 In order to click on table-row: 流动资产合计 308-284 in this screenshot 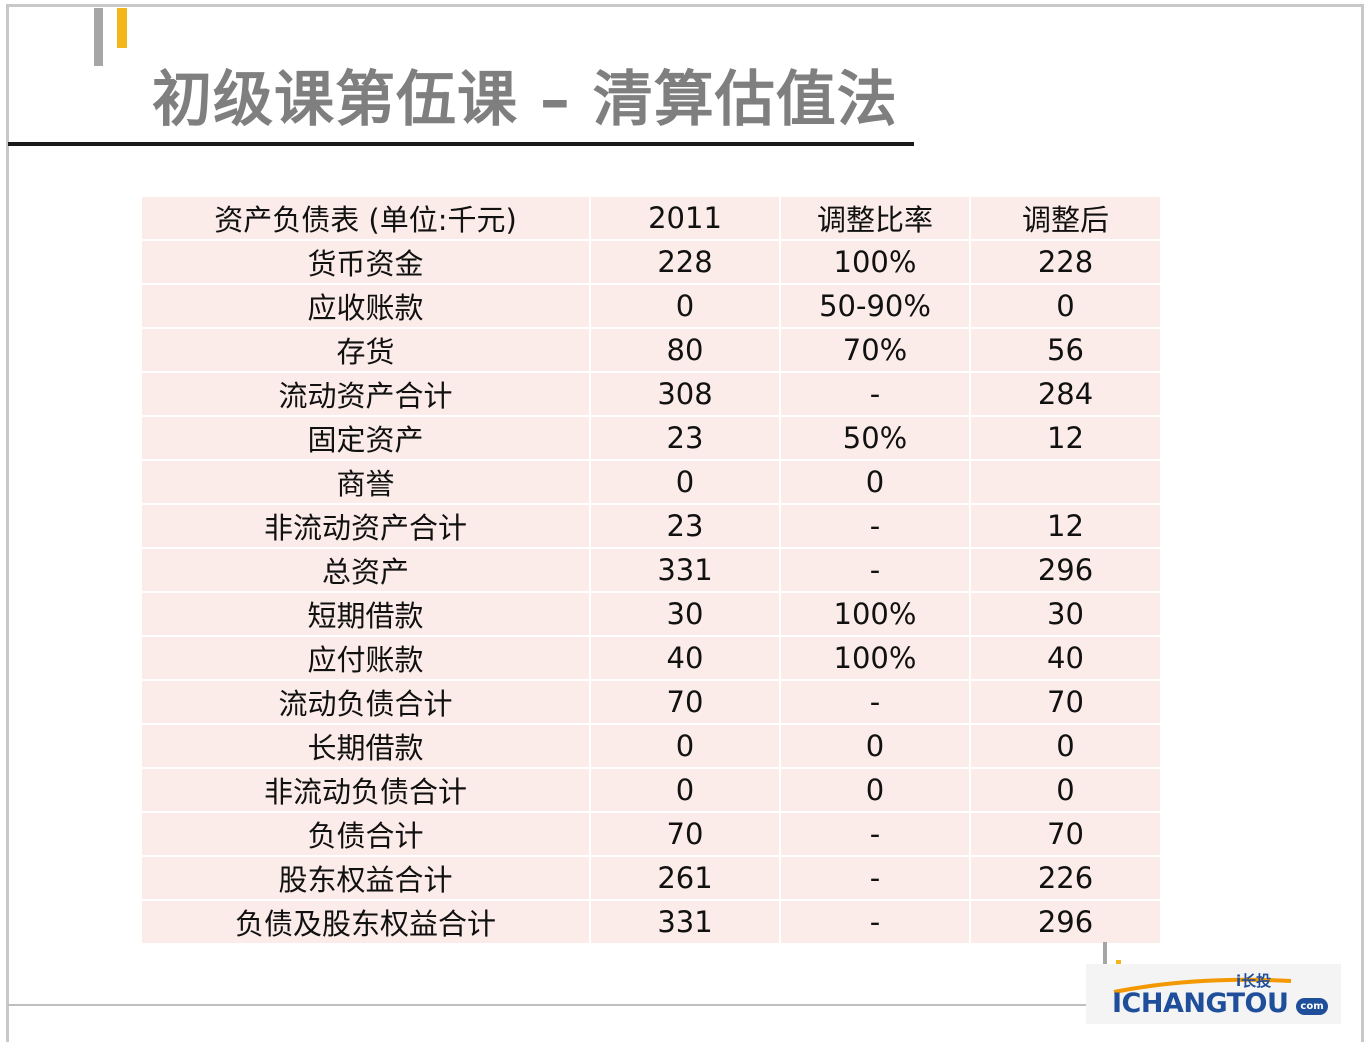, I will do `click(651, 394)`.